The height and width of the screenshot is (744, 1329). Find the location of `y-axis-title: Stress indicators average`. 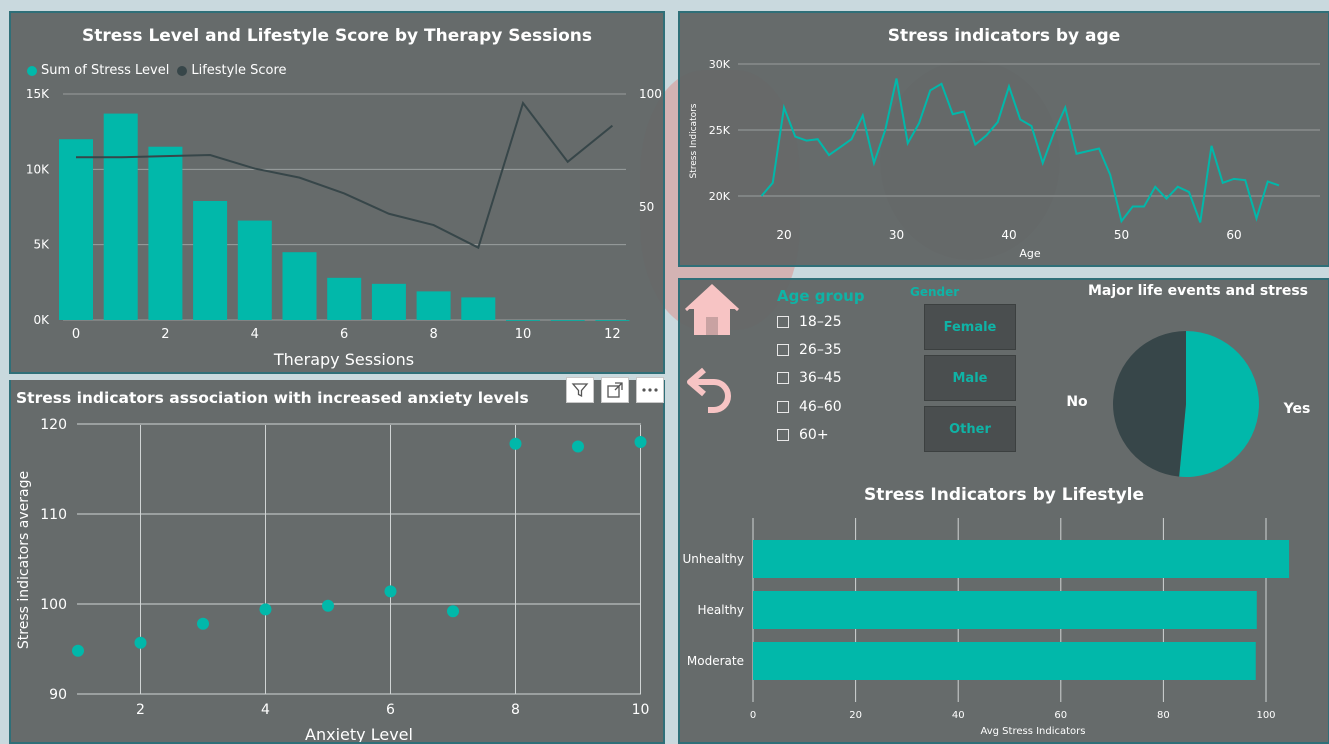

y-axis-title: Stress indicators average is located at coordinates (24, 560).